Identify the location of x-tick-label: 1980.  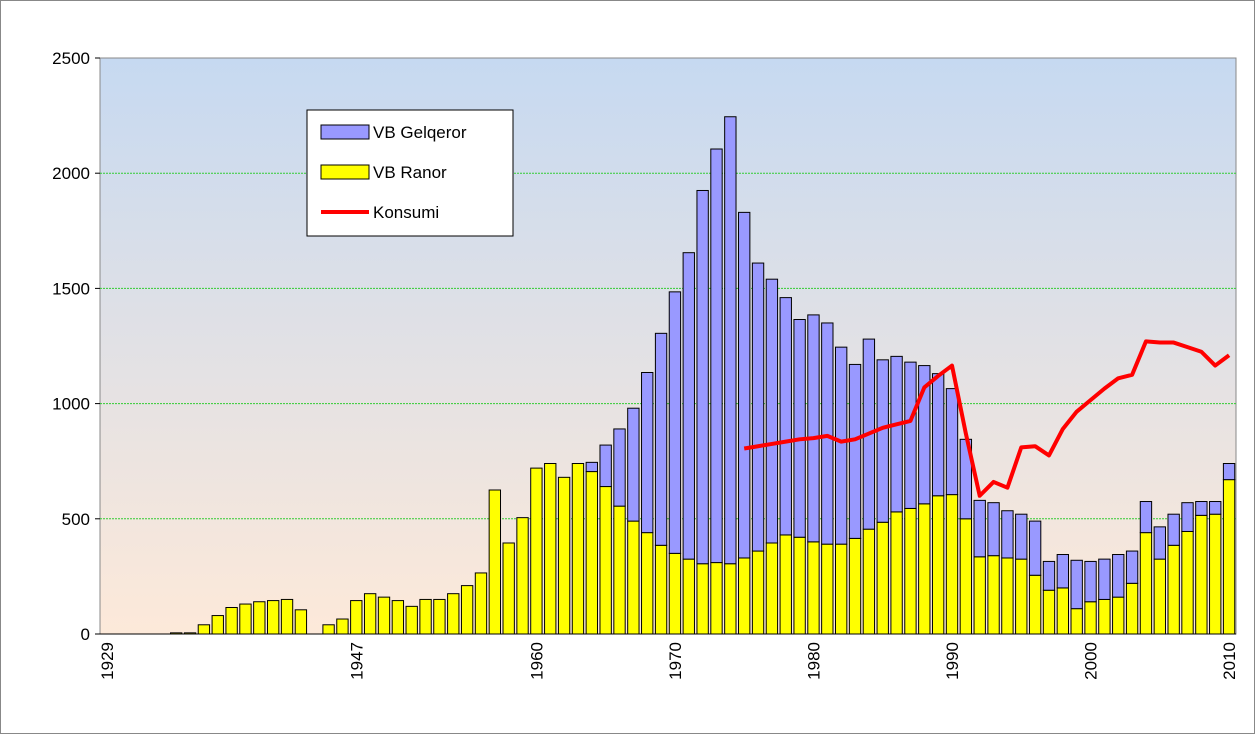
(813, 661).